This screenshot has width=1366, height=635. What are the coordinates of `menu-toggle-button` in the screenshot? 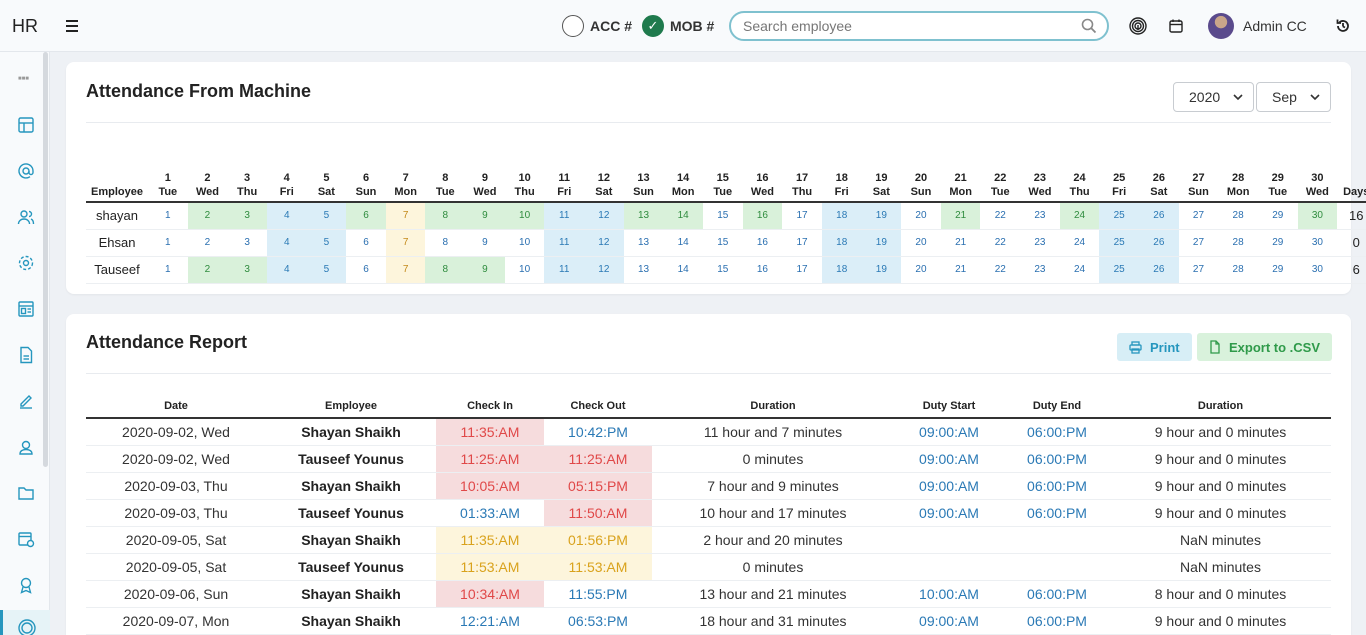 It's located at (72, 26).